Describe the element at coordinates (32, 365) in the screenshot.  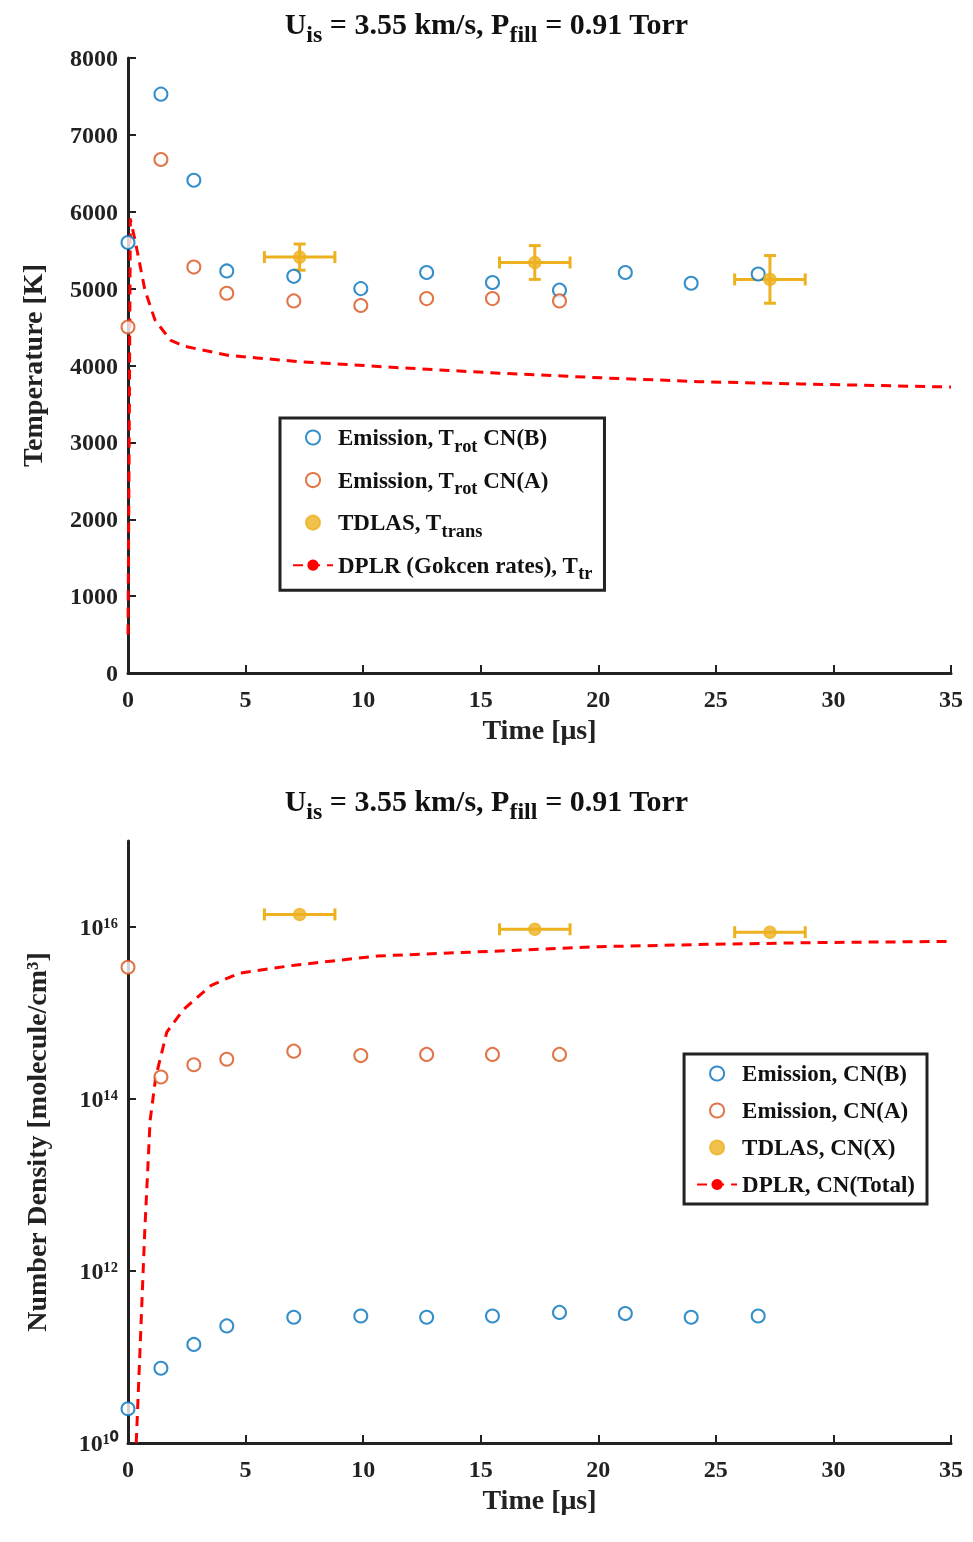
I see `y-axis-title: Temperature [K]` at that location.